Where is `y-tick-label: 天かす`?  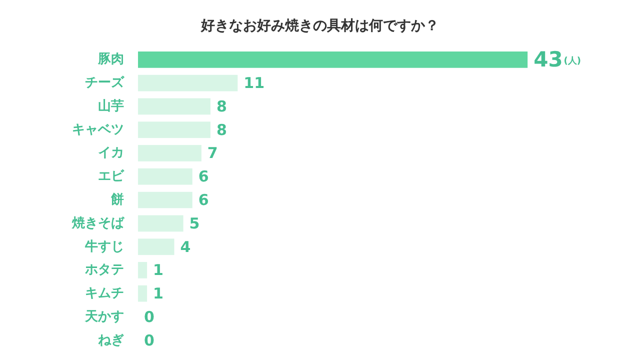
y-tick-label: 天かす is located at coordinates (104, 316).